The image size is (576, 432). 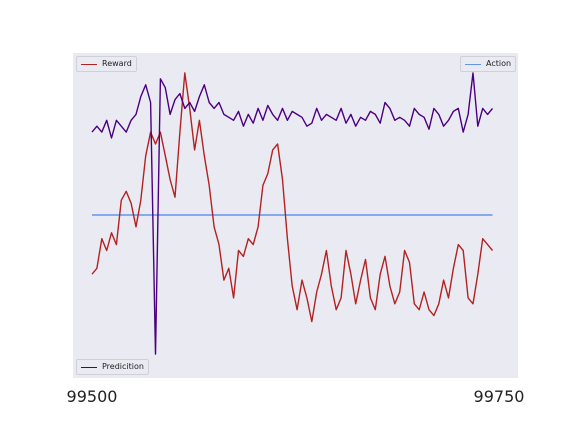 What do you see at coordinates (92, 396) in the screenshot?
I see `x-tick-label: 99500` at bounding box center [92, 396].